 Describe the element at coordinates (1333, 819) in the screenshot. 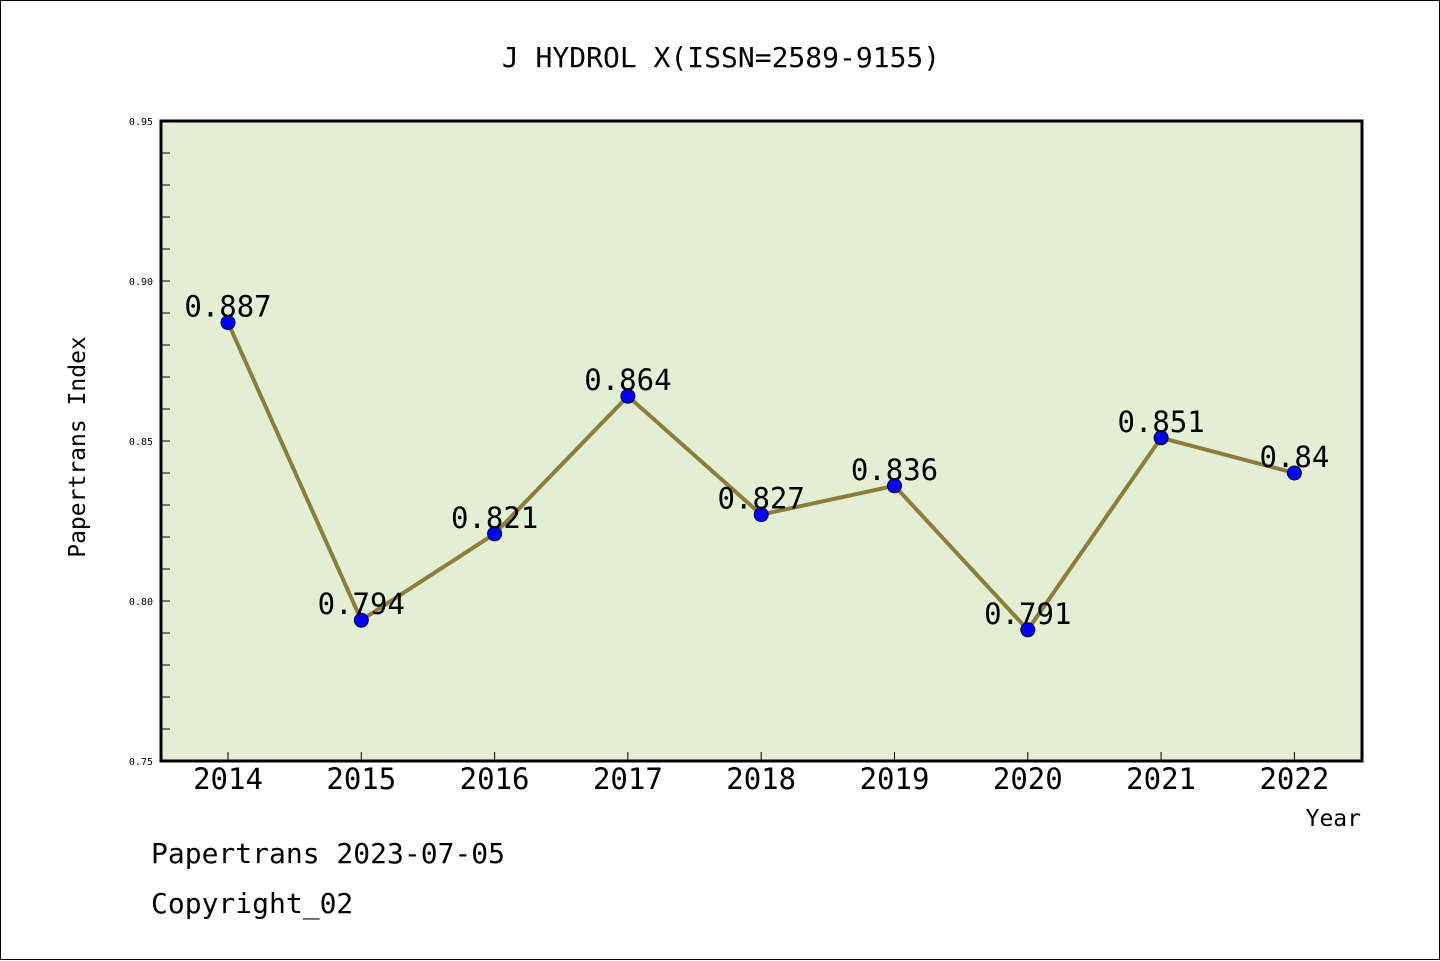

I see `x-axis-label: Year` at that location.